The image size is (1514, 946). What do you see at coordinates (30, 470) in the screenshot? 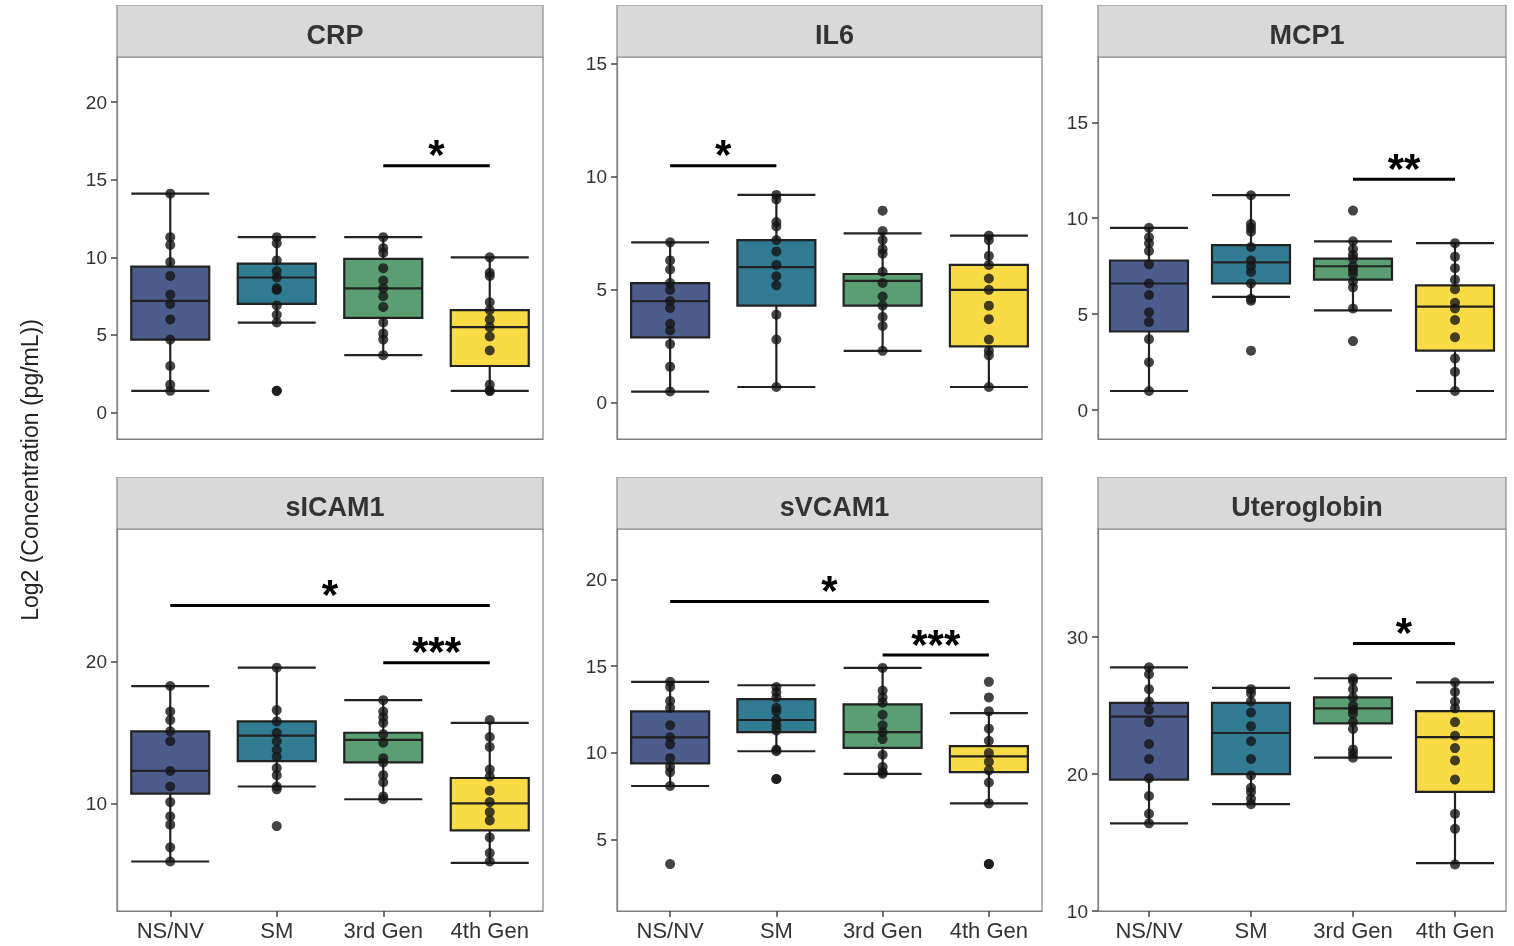
I see `y-axis-title: Log2 (Concentration (pg/mL))` at bounding box center [30, 470].